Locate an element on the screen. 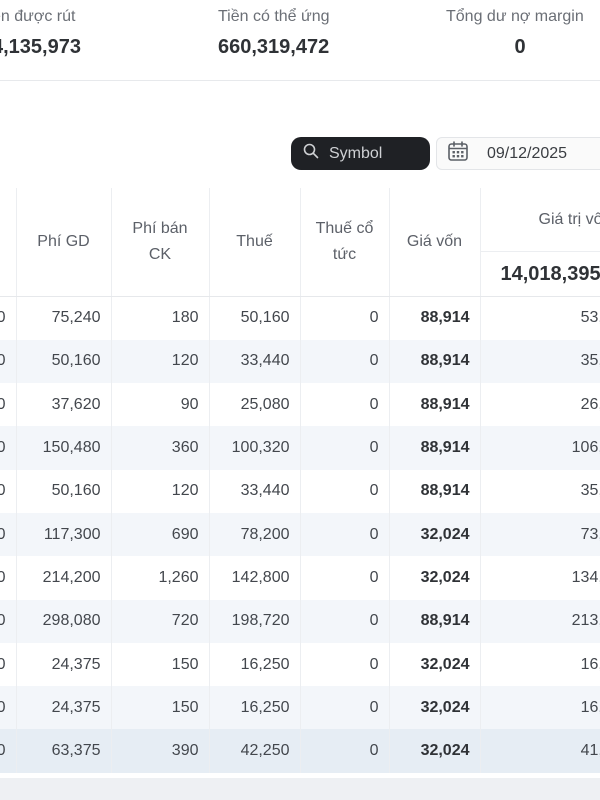 The width and height of the screenshot is (600, 800). cell-phi-ban-ck: 1,260 is located at coordinates (160, 578).